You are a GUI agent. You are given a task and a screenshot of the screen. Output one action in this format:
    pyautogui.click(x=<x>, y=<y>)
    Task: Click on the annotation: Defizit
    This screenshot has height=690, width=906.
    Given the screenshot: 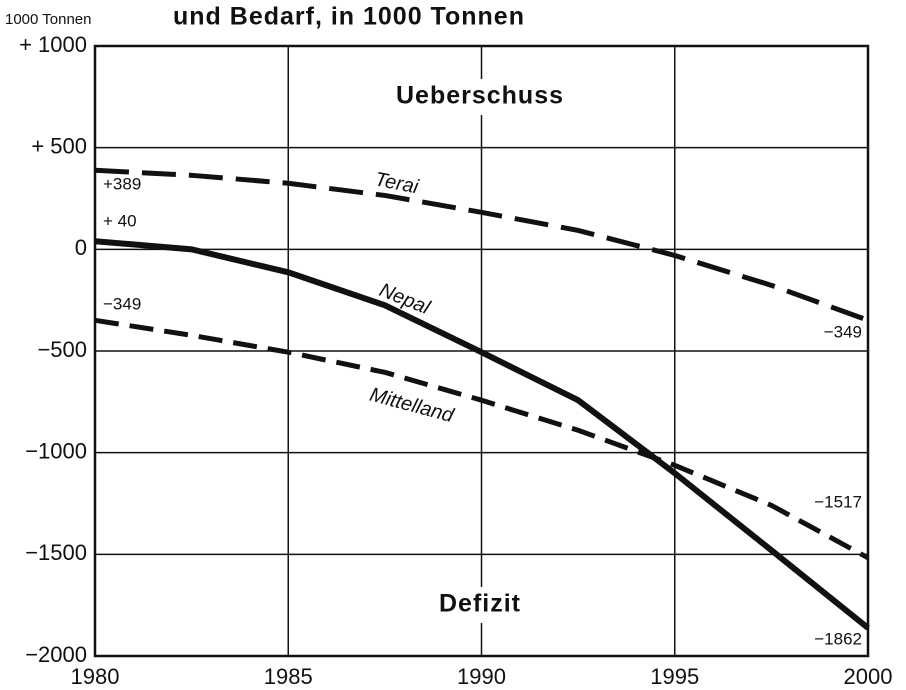 What is the action you would take?
    pyautogui.click(x=480, y=604)
    